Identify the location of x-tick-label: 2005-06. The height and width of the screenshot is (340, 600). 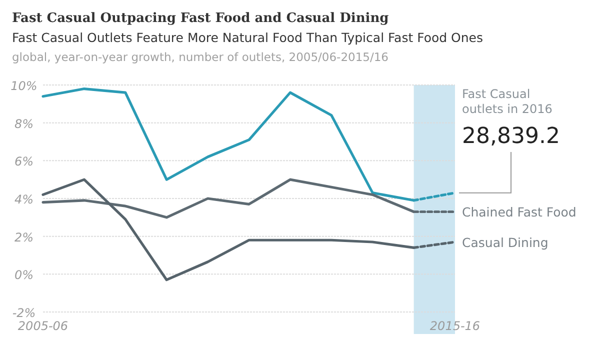
(43, 326).